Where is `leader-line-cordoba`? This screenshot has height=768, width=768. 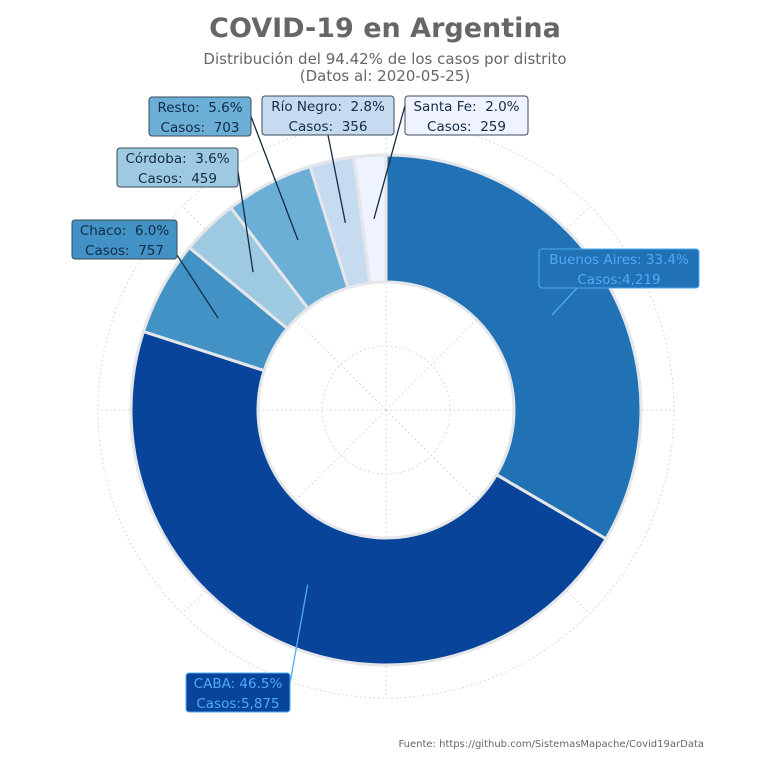 leader-line-cordoba is located at coordinates (245, 222).